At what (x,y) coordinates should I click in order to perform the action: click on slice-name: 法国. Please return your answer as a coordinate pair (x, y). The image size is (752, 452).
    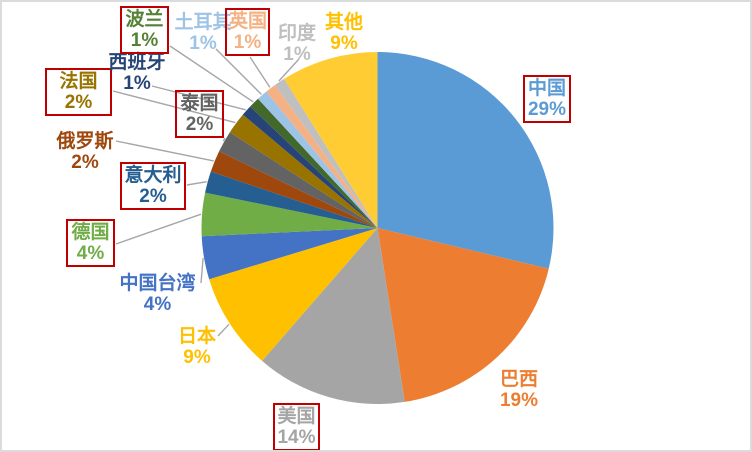
    Looking at the image, I should click on (78, 81).